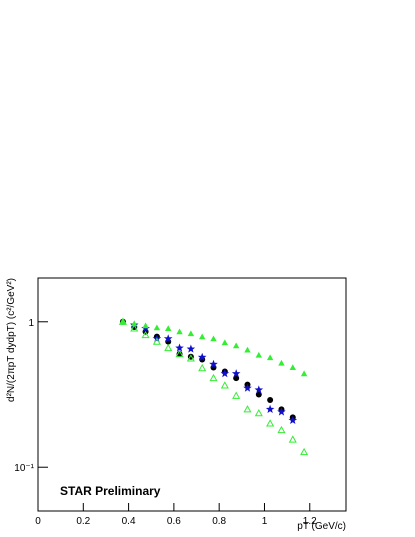 The image size is (415, 537). I want to click on x-tick-label: 0.4, so click(129, 521).